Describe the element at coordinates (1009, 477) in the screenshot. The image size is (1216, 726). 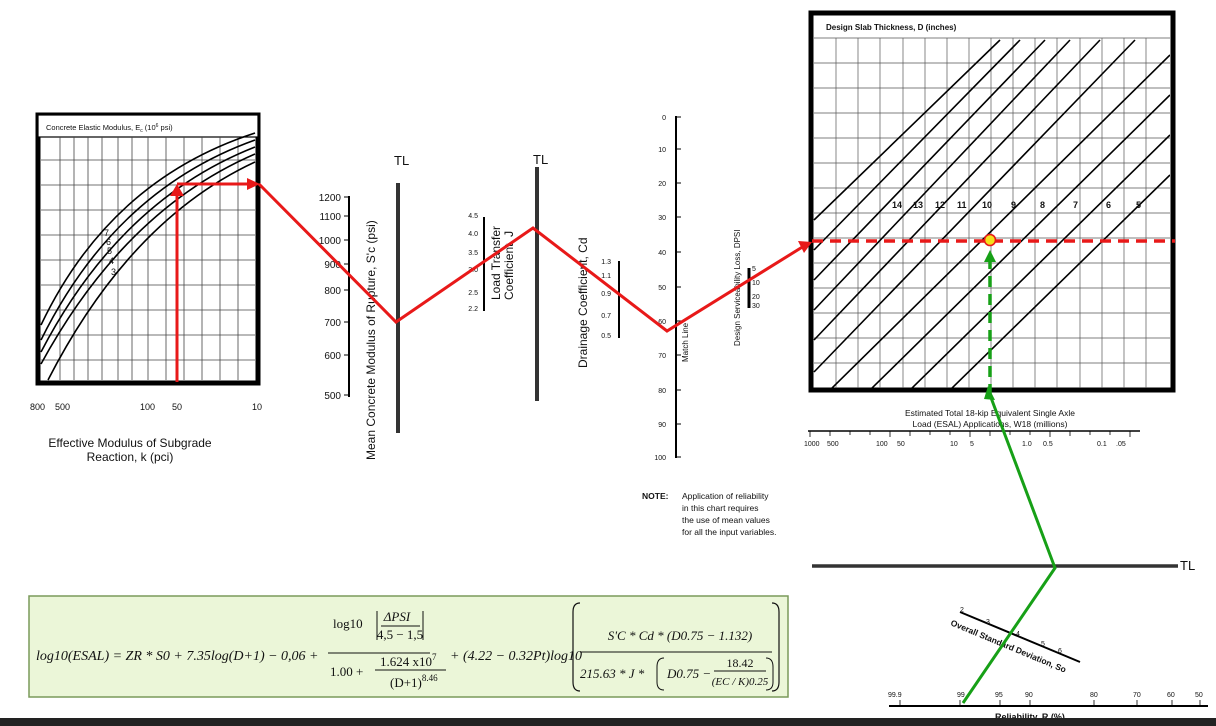
I see `solution-path-green` at that location.